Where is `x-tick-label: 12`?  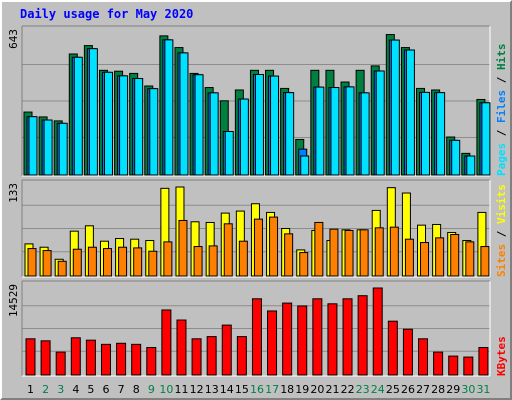
x-tick-label: 12 is located at coordinates (197, 389).